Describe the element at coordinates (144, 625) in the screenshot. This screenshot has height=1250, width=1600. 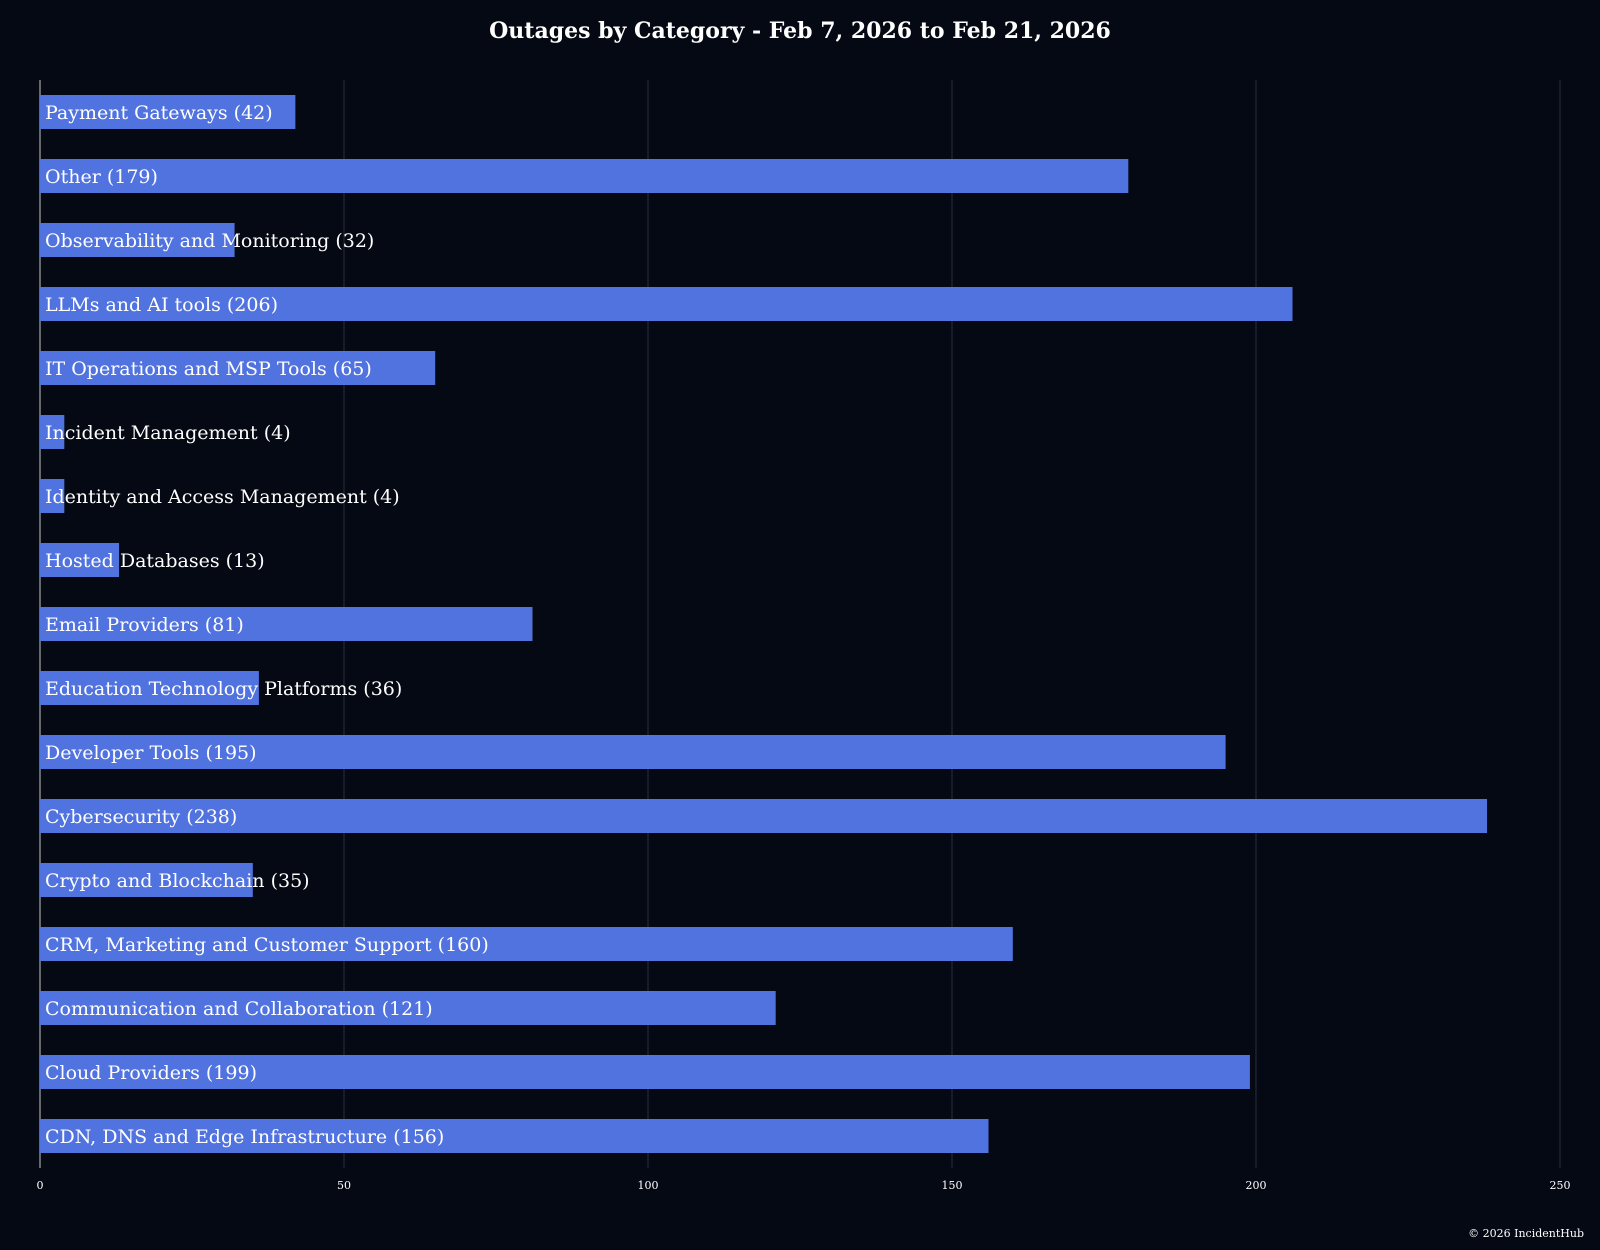
I see `bar-label: Email Providers (81)` at that location.